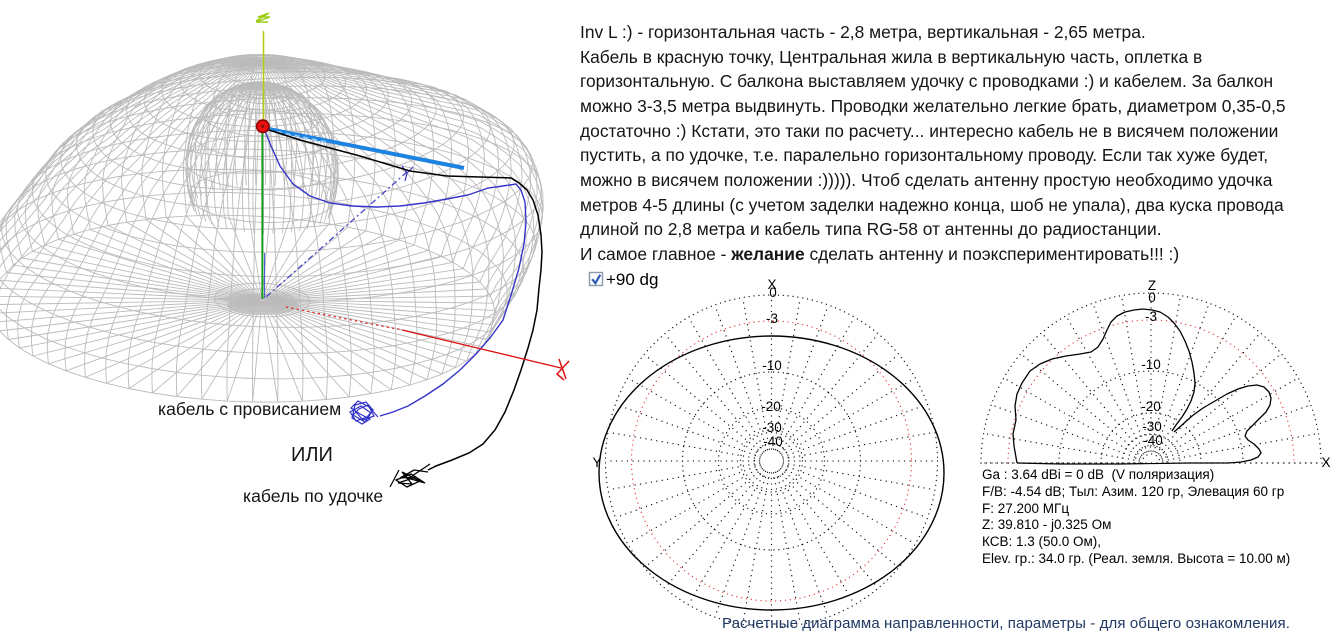 Image resolution: width=1337 pixels, height=644 pixels. Describe the element at coordinates (596, 462) in the screenshot. I see `svg-text: Y` at that location.